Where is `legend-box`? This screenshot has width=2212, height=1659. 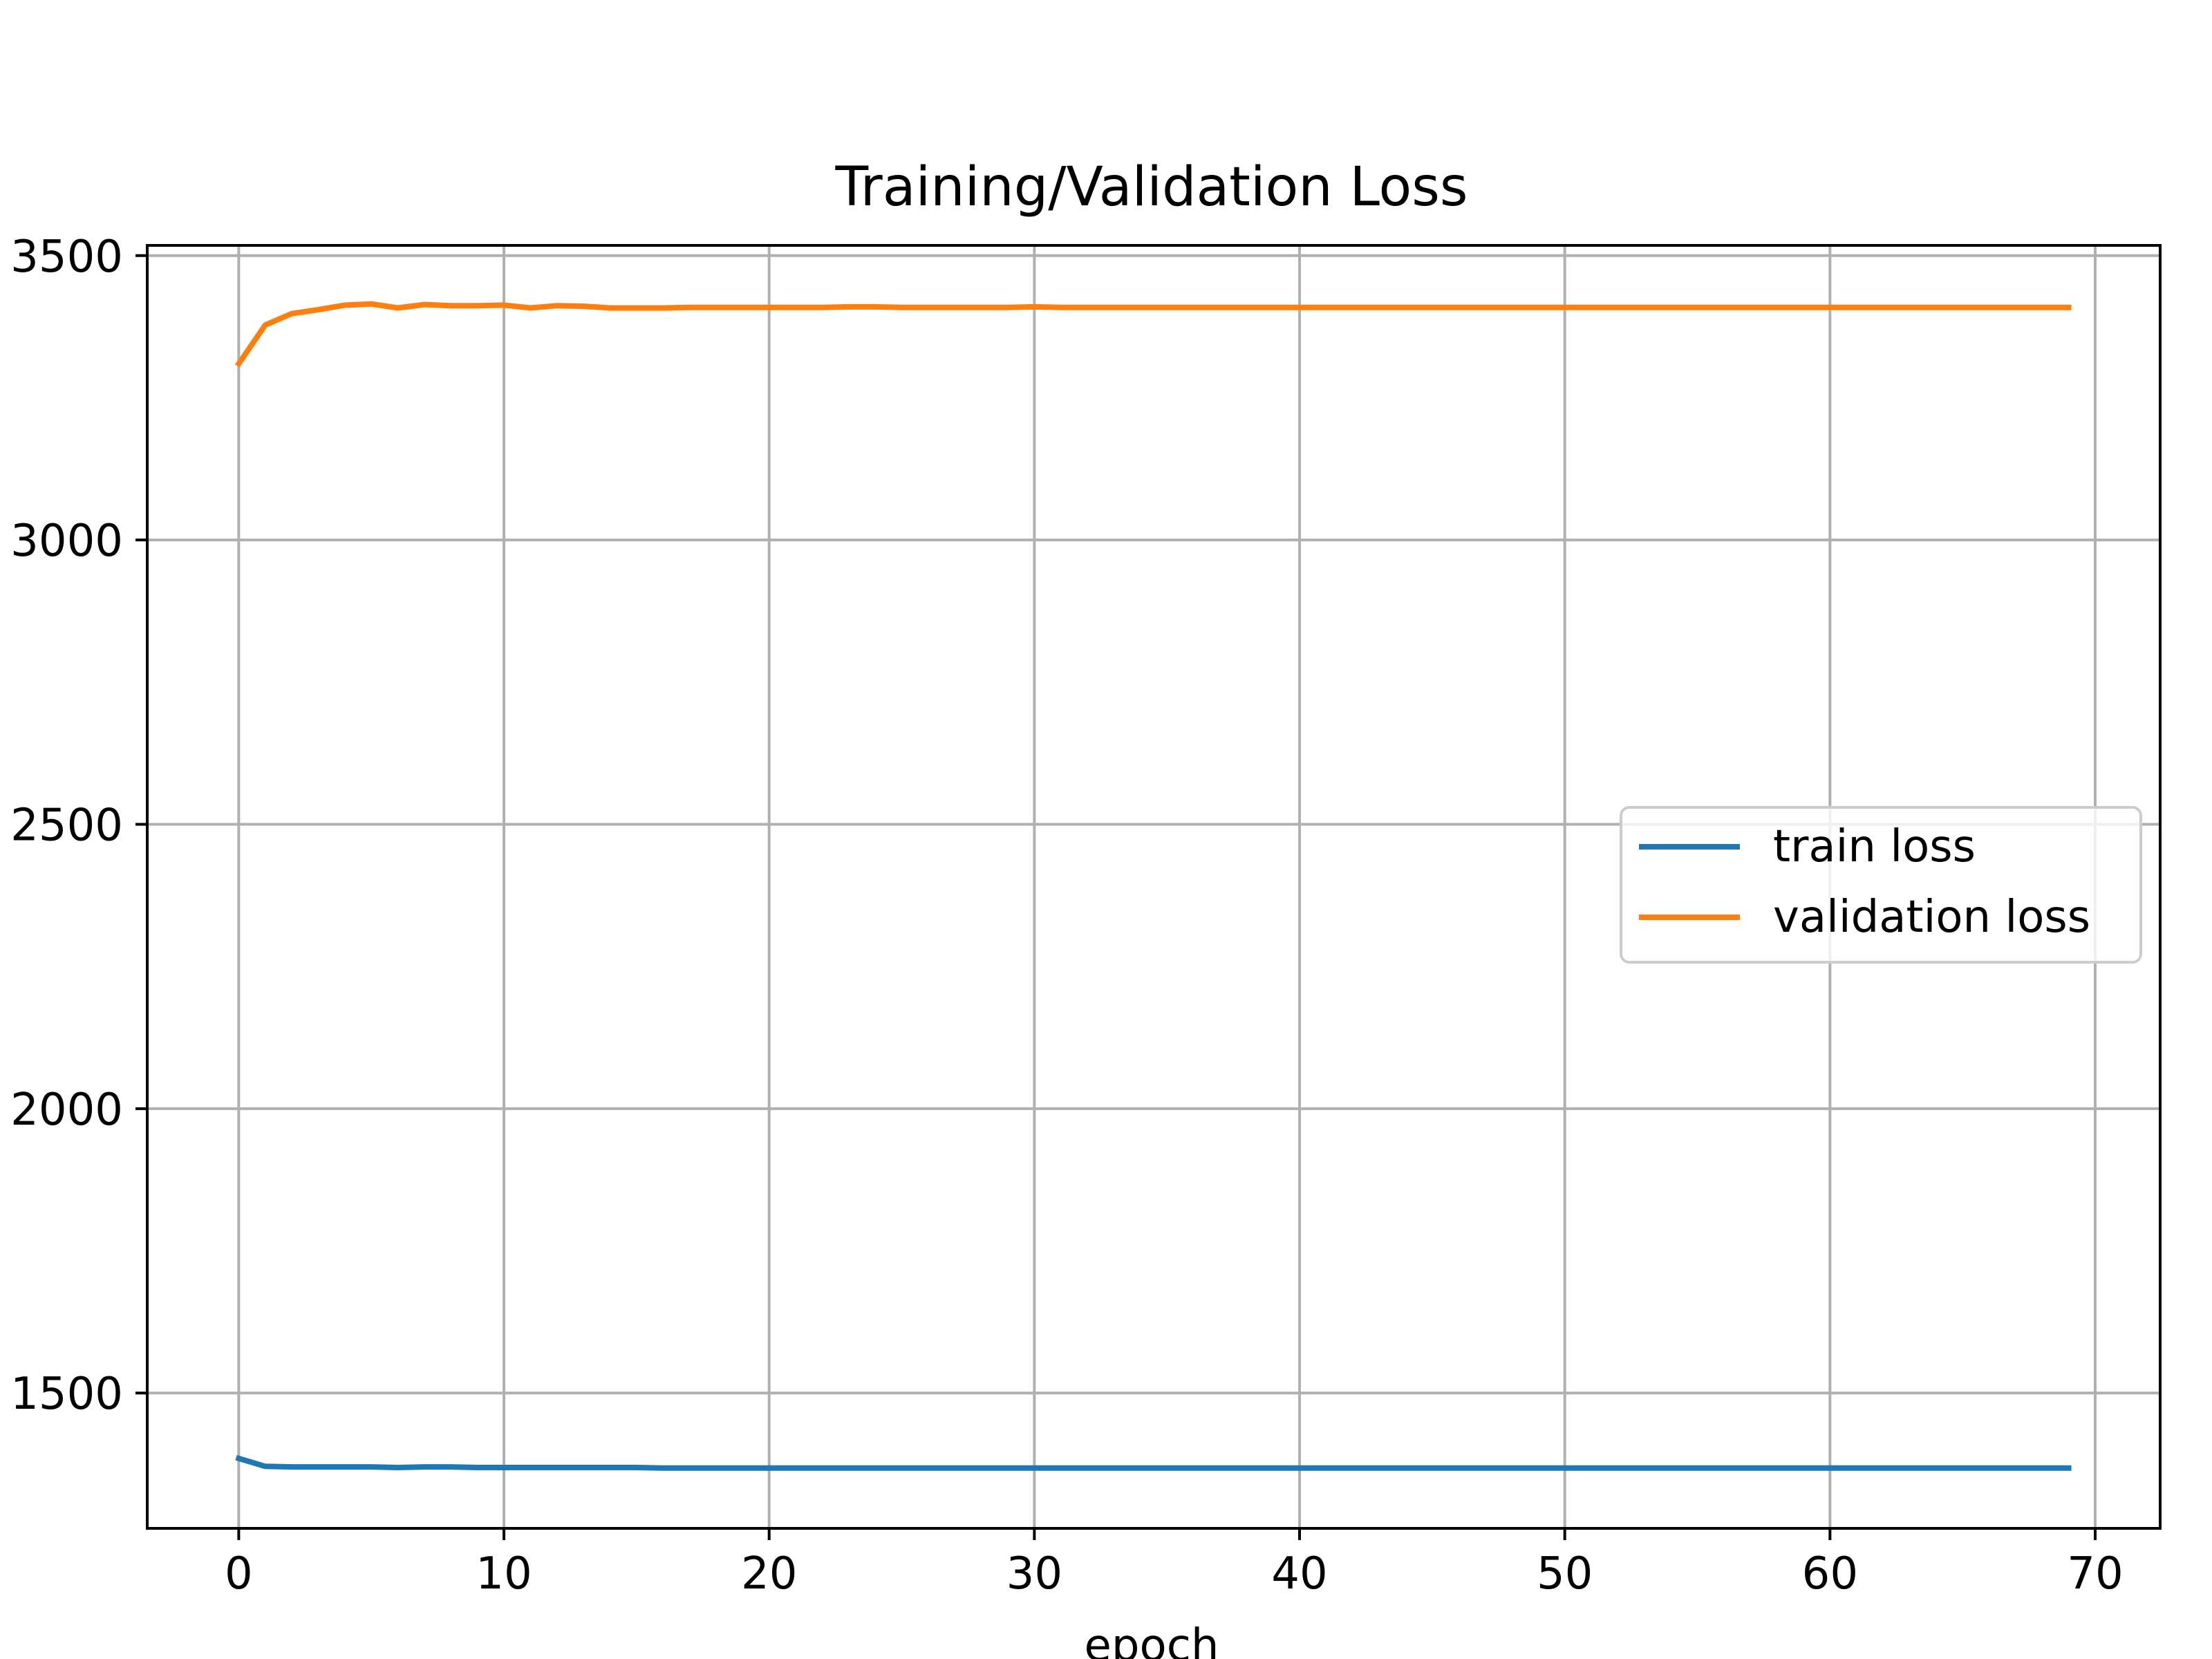 legend-box is located at coordinates (1881, 885).